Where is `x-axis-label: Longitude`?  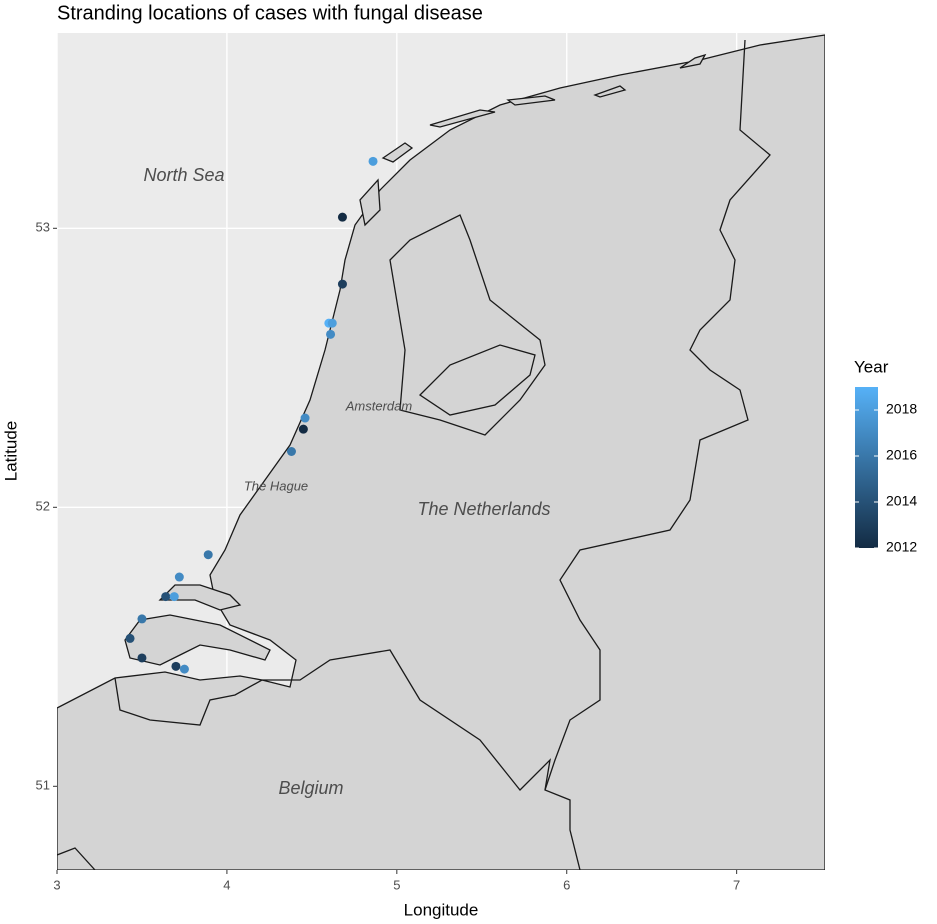
x-axis-label: Longitude is located at coordinates (441, 909).